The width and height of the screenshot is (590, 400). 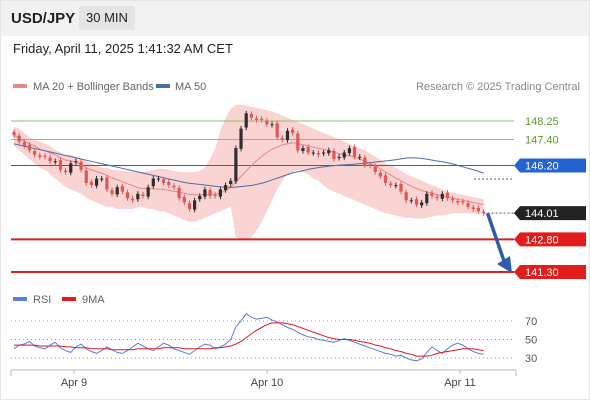 What do you see at coordinates (248, 337) in the screenshot?
I see `rsi-series-RSI` at bounding box center [248, 337].